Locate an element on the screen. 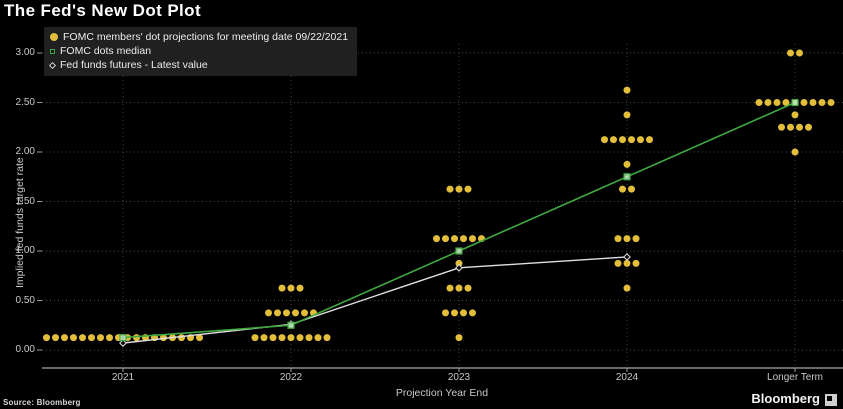  x-tick-label: 2023 is located at coordinates (459, 377).